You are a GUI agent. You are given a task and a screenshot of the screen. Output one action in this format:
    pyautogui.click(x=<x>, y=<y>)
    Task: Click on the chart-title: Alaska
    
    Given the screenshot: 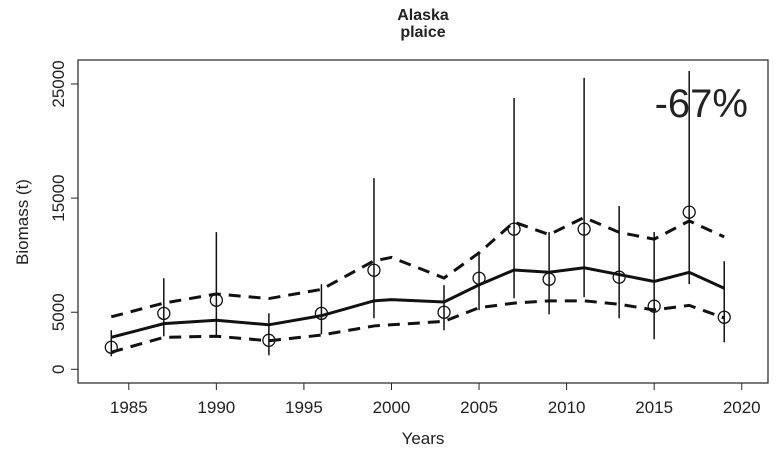 What is the action you would take?
    pyautogui.click(x=423, y=15)
    